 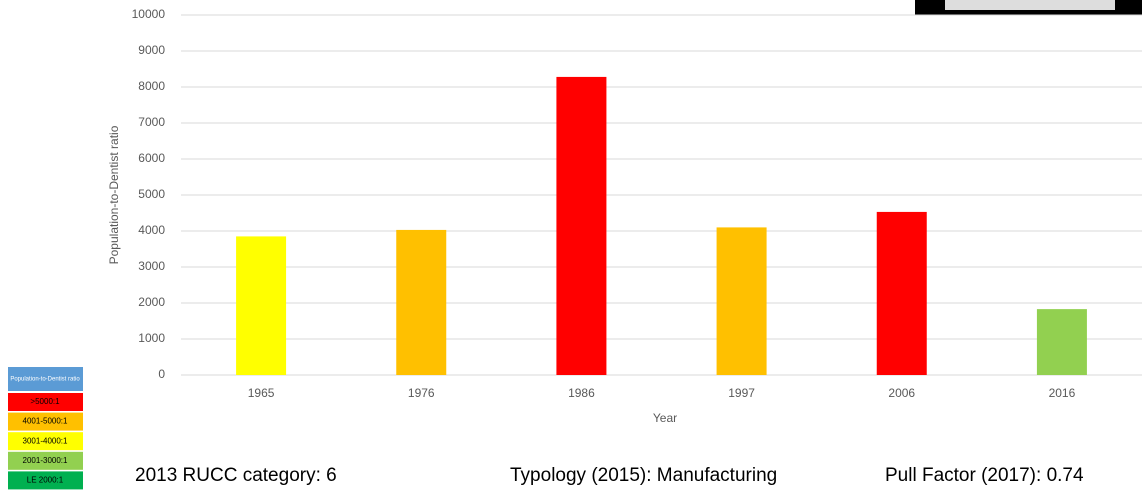 What do you see at coordinates (151, 338) in the screenshot?
I see `y-tick-label: 1000` at bounding box center [151, 338].